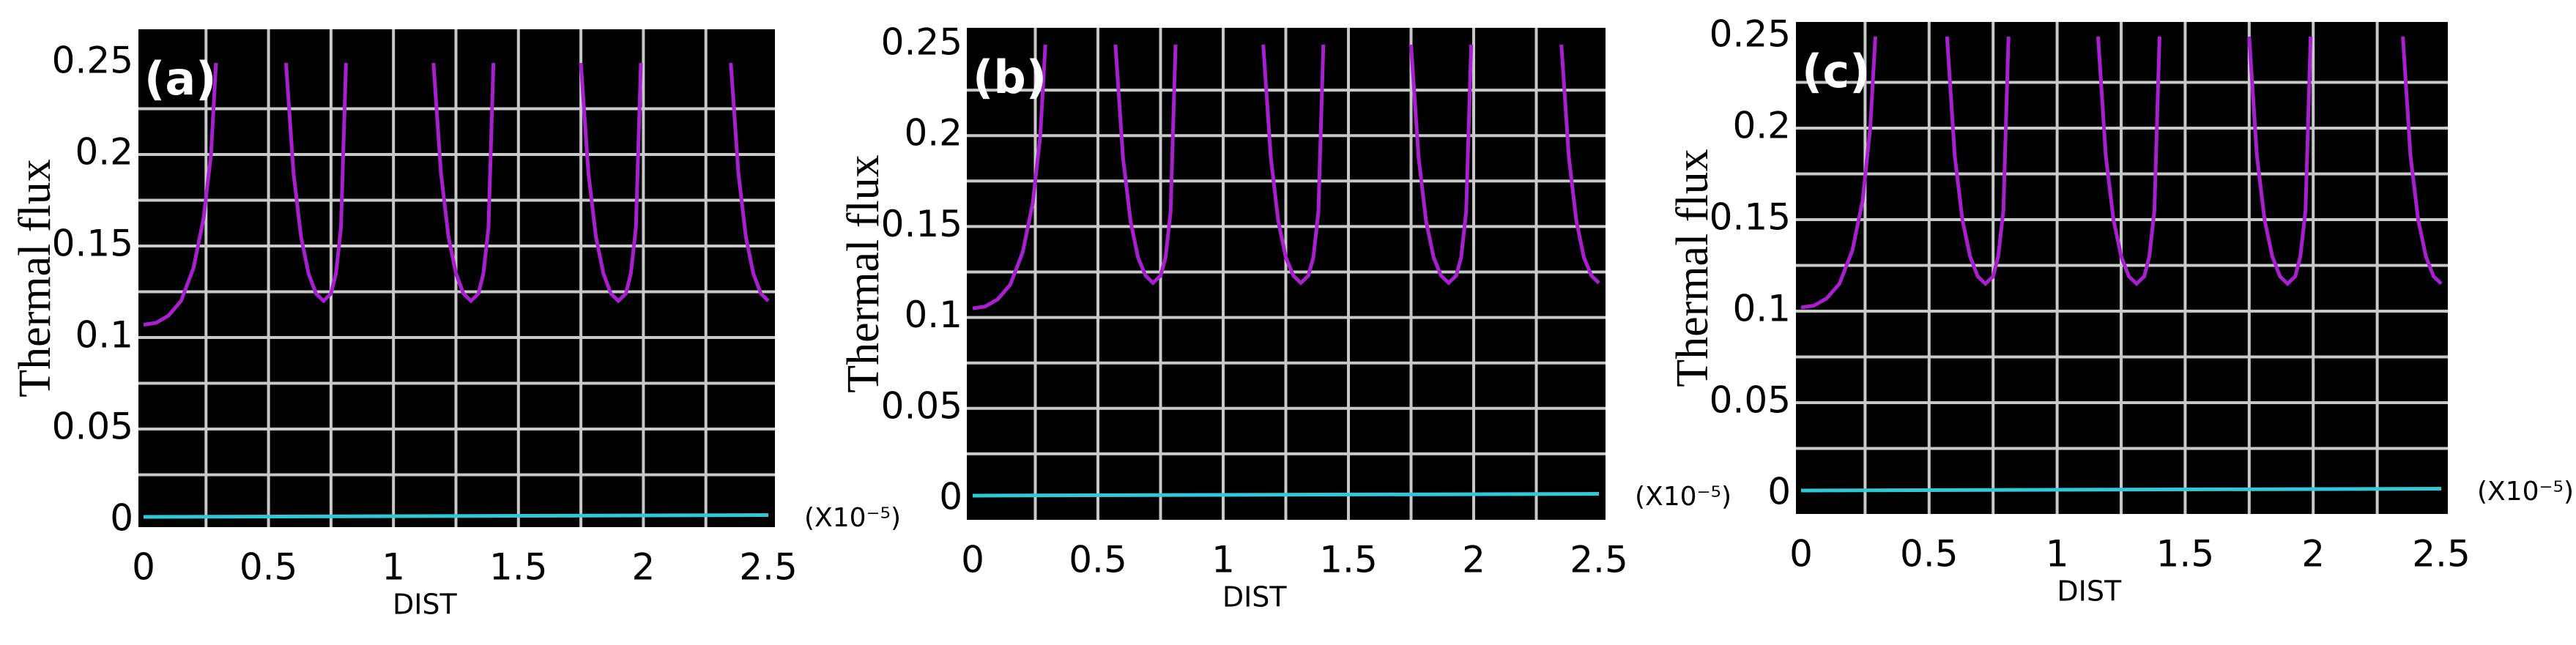 Image resolution: width=2576 pixels, height=645 pixels. Describe the element at coordinates (1836, 71) in the screenshot. I see `panel-label: (c)` at that location.